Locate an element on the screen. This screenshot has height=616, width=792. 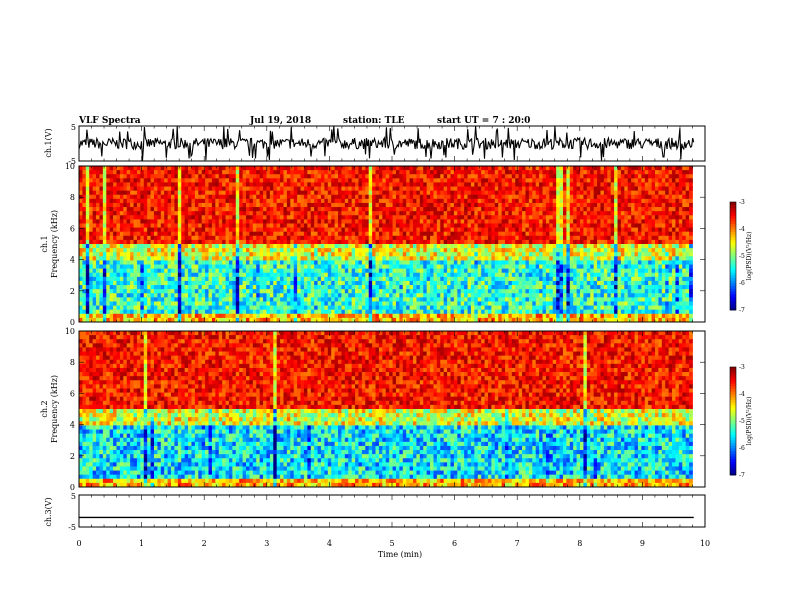
time-axis-label: Time (min) is located at coordinates (400, 554).